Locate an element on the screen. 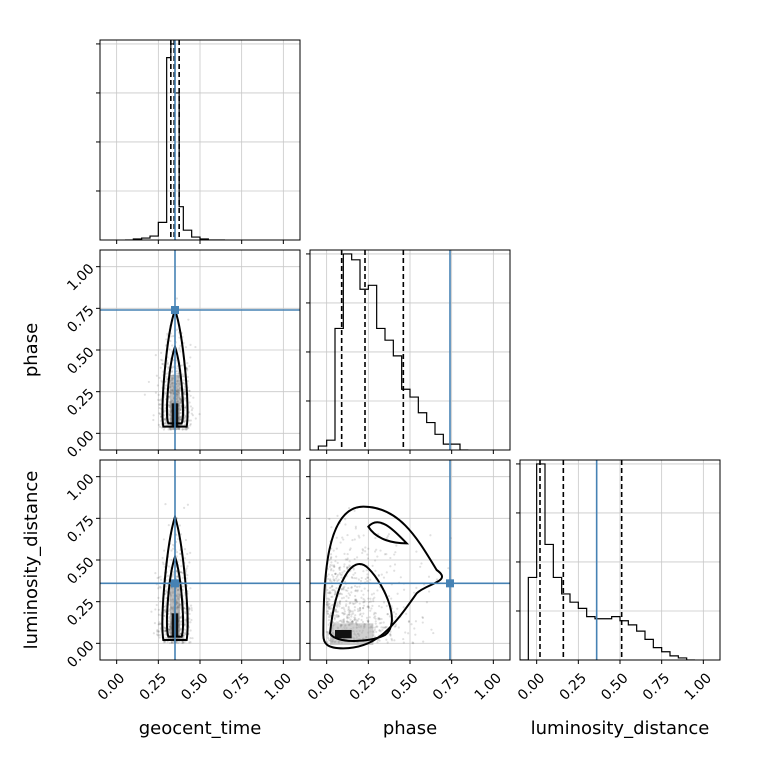 This screenshot has width=760, height=760. truth-marker is located at coordinates (175, 583).